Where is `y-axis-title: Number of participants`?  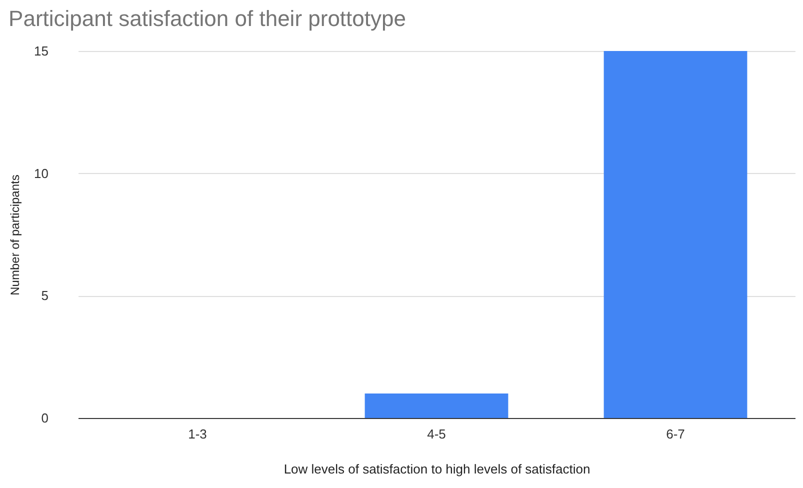
y-axis-title: Number of participants is located at coordinates (15, 235).